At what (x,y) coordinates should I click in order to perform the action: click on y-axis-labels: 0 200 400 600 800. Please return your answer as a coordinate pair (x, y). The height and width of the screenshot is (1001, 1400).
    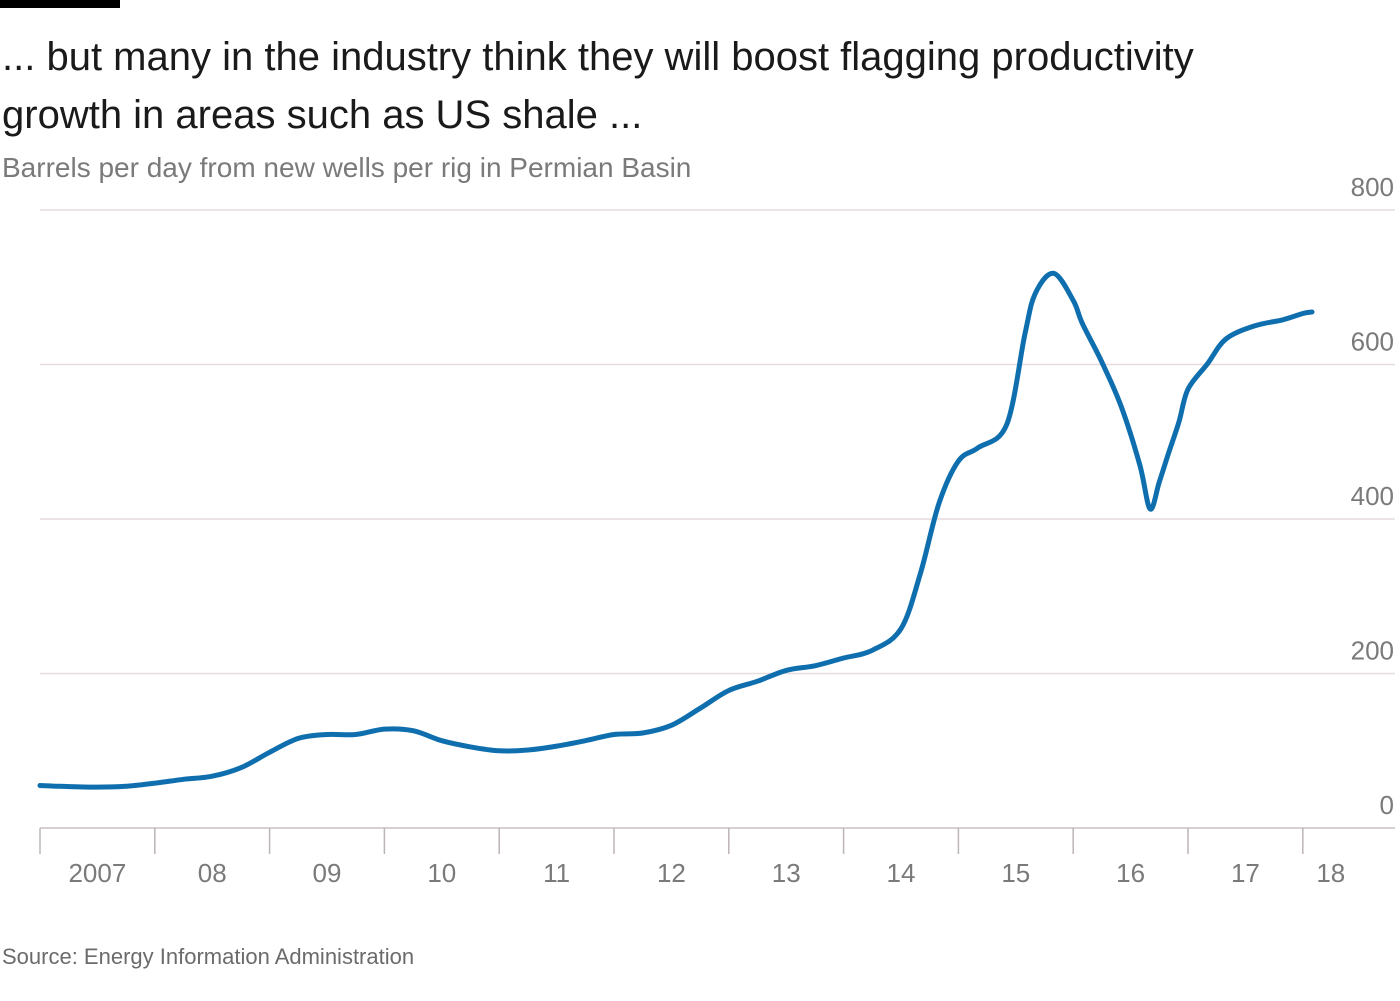
    Looking at the image, I should click on (1372, 496).